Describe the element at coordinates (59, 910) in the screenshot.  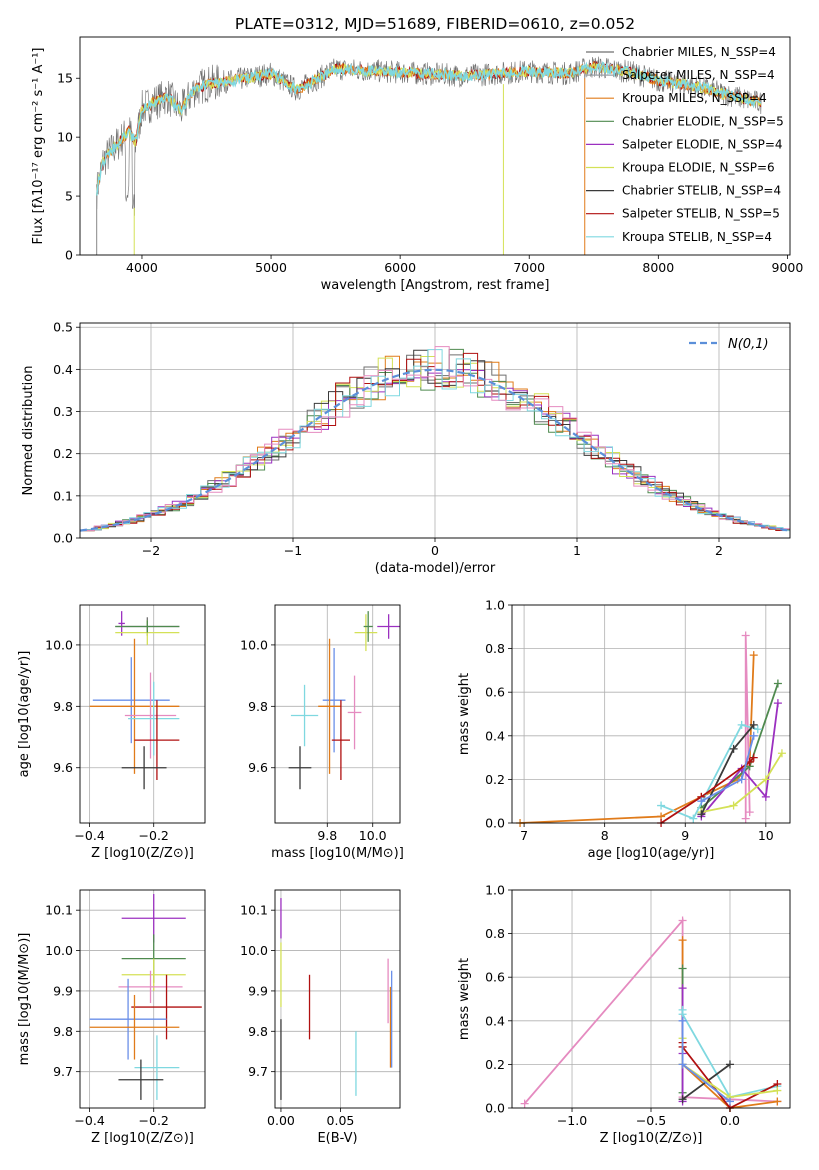
I see `y-tick-label: 10.1` at that location.